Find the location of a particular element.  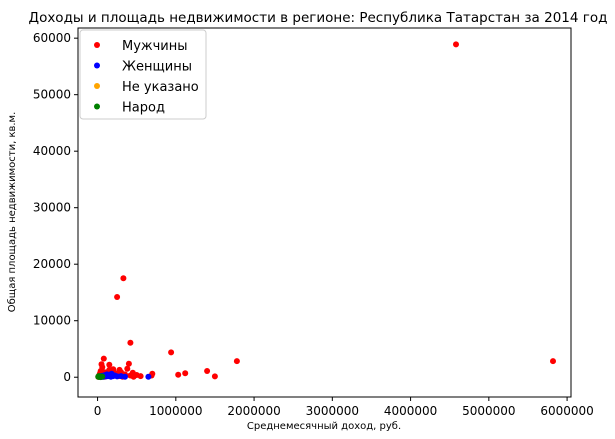

x-tick-label: 2000000 is located at coordinates (253, 411).